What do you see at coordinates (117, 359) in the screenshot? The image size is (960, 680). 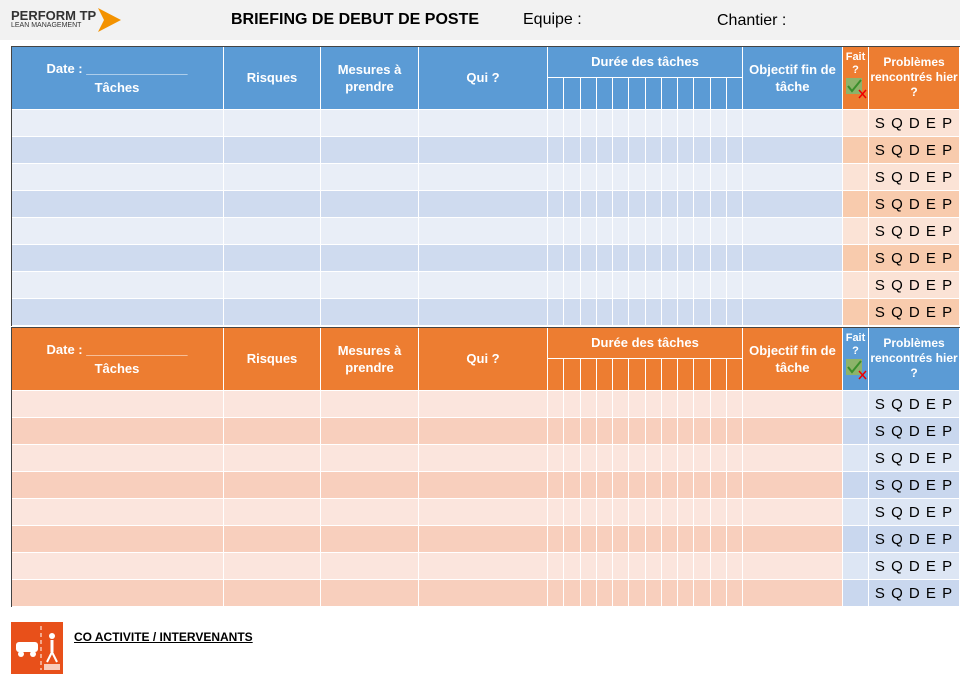 I see `header-tasks: Date : ______________ Tâches` at bounding box center [117, 359].